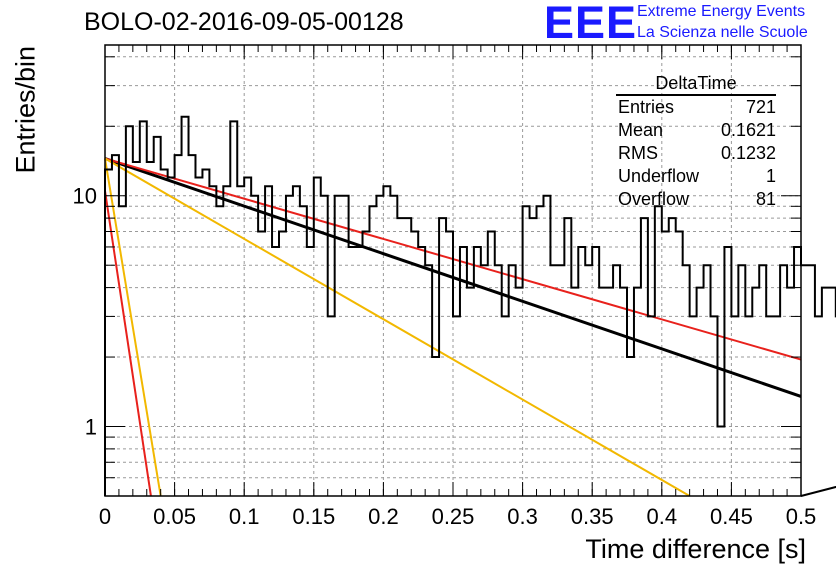 Image resolution: width=836 pixels, height=572 pixels. Describe the element at coordinates (659, 176) in the screenshot. I see `stats-label: Underflow` at that location.